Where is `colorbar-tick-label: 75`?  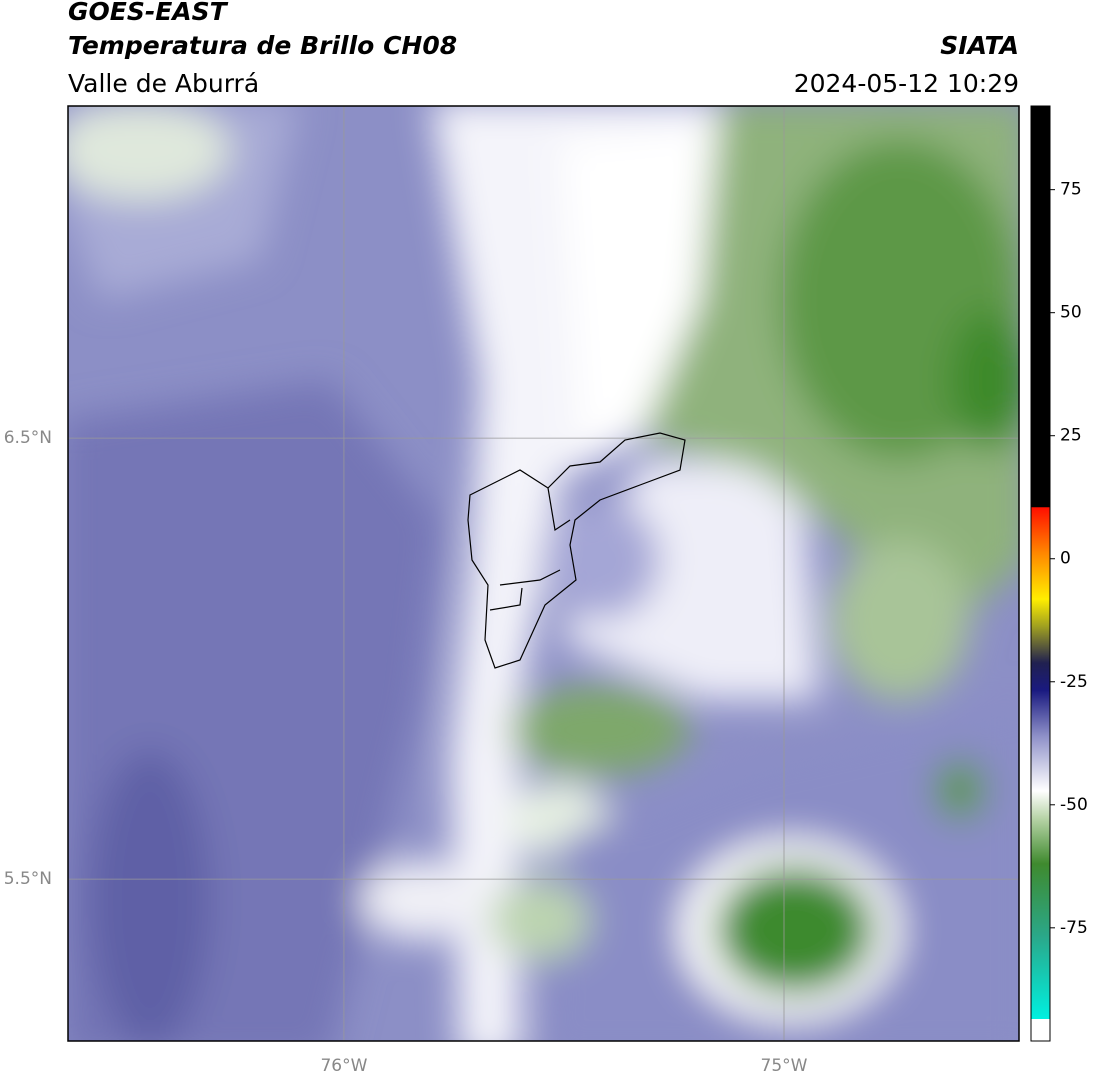 colorbar-tick-label: 75 is located at coordinates (1071, 190).